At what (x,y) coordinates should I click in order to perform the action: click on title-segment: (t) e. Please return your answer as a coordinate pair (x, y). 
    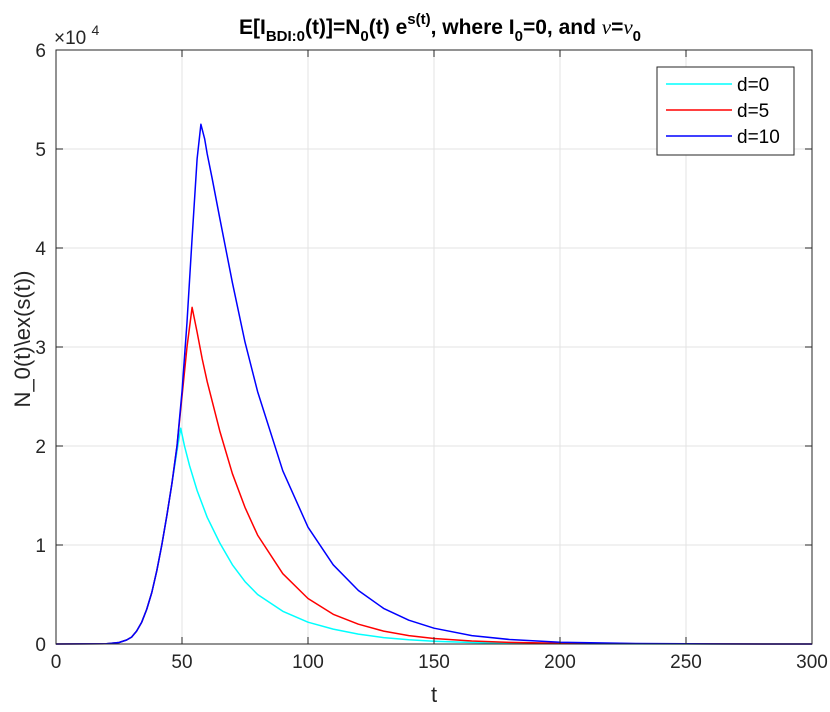
    Looking at the image, I should click on (388, 27).